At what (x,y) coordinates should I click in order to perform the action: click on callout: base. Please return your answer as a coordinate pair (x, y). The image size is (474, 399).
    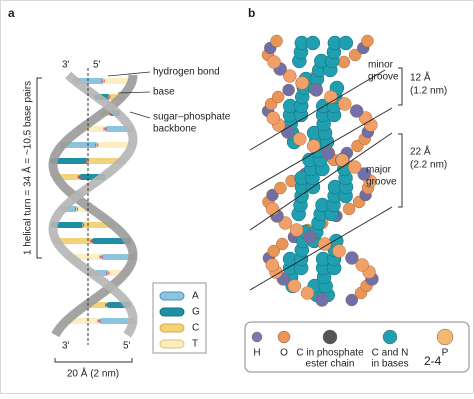
    Looking at the image, I should click on (164, 92).